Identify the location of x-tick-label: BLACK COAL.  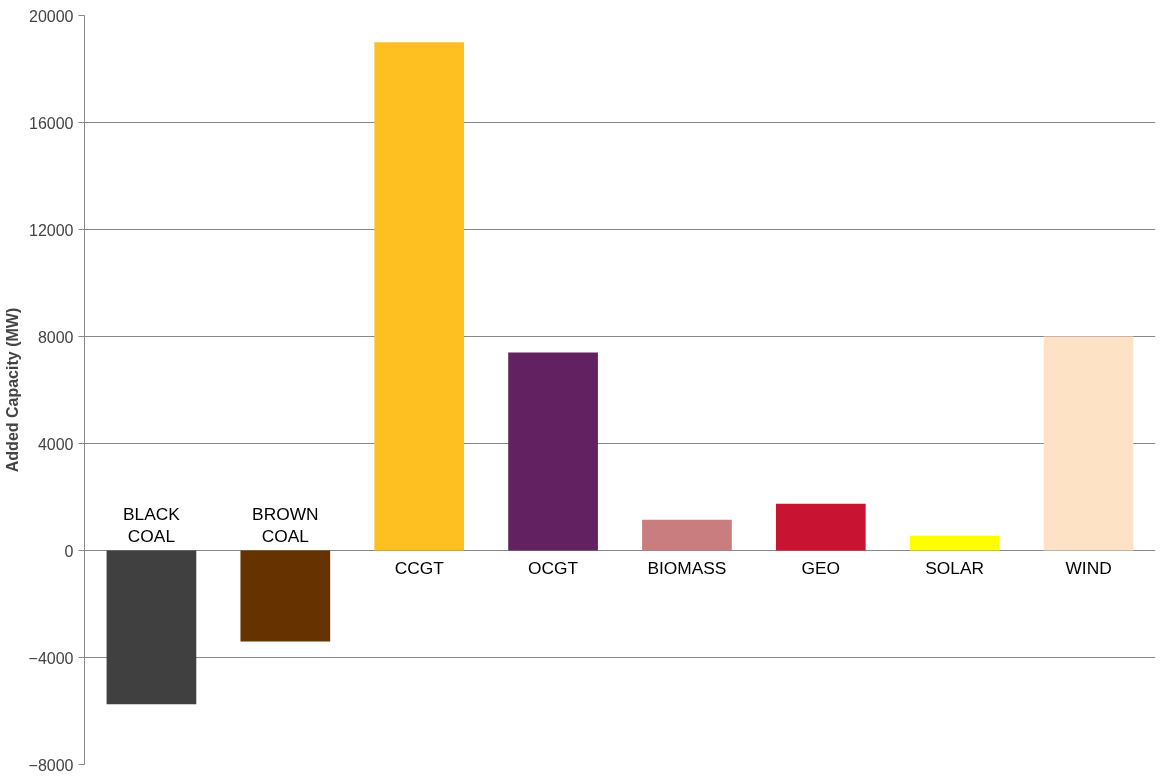
(152, 524).